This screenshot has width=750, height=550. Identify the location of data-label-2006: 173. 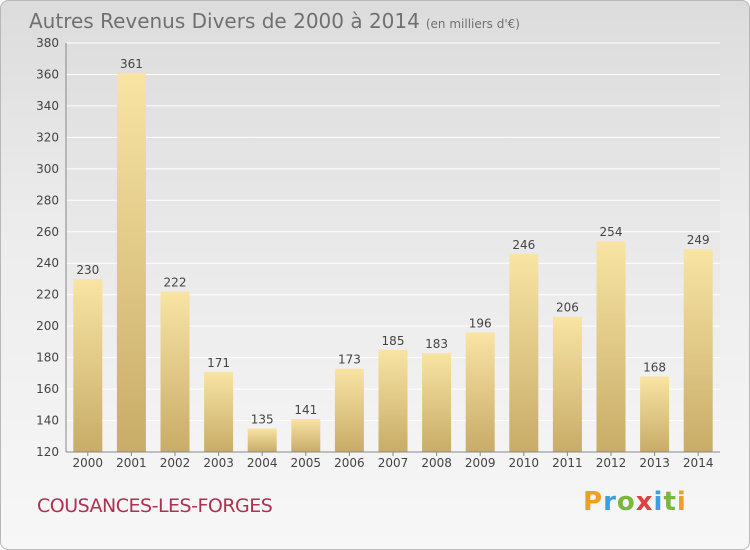
(349, 360).